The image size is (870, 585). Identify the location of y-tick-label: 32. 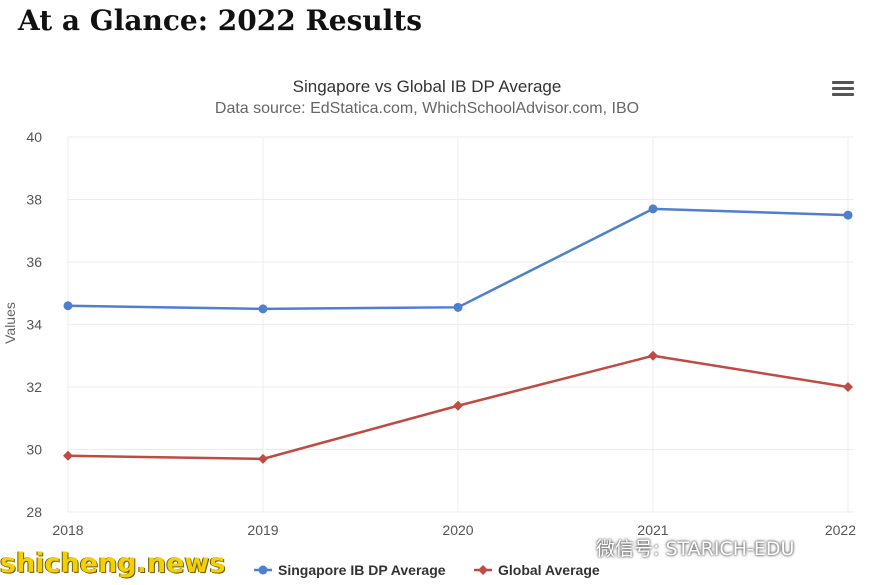
(34, 387).